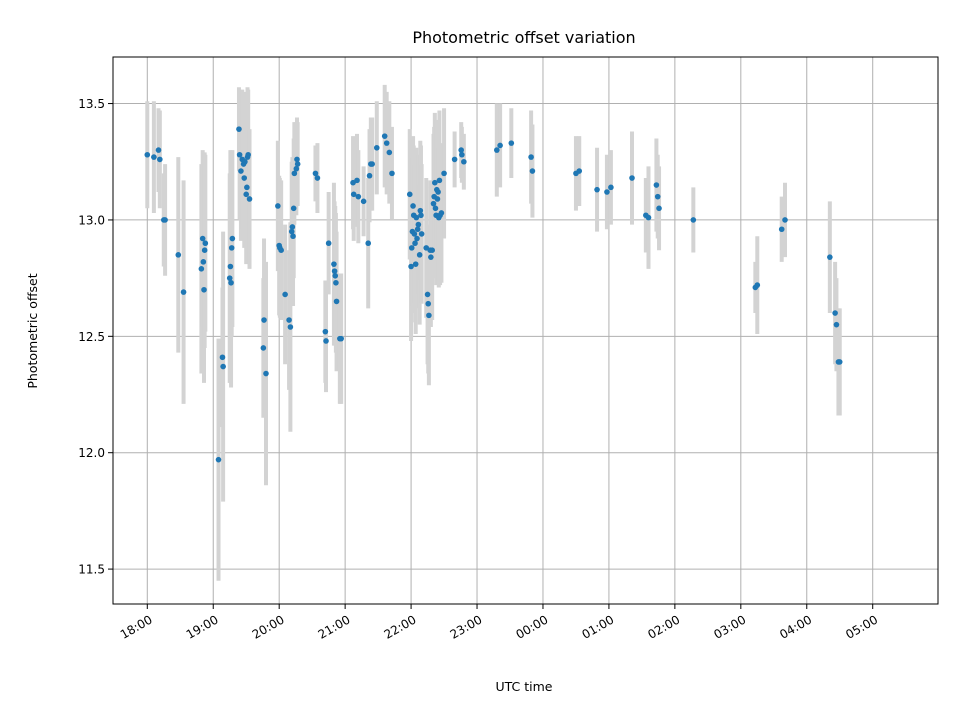 The height and width of the screenshot is (720, 960). Describe the element at coordinates (91, 104) in the screenshot. I see `y-tick-label: 13.5` at that location.